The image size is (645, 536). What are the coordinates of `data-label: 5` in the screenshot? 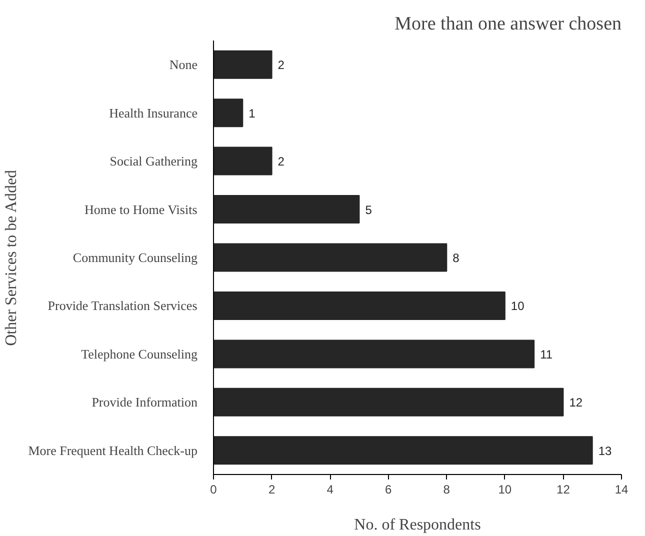 It's located at (368, 209).